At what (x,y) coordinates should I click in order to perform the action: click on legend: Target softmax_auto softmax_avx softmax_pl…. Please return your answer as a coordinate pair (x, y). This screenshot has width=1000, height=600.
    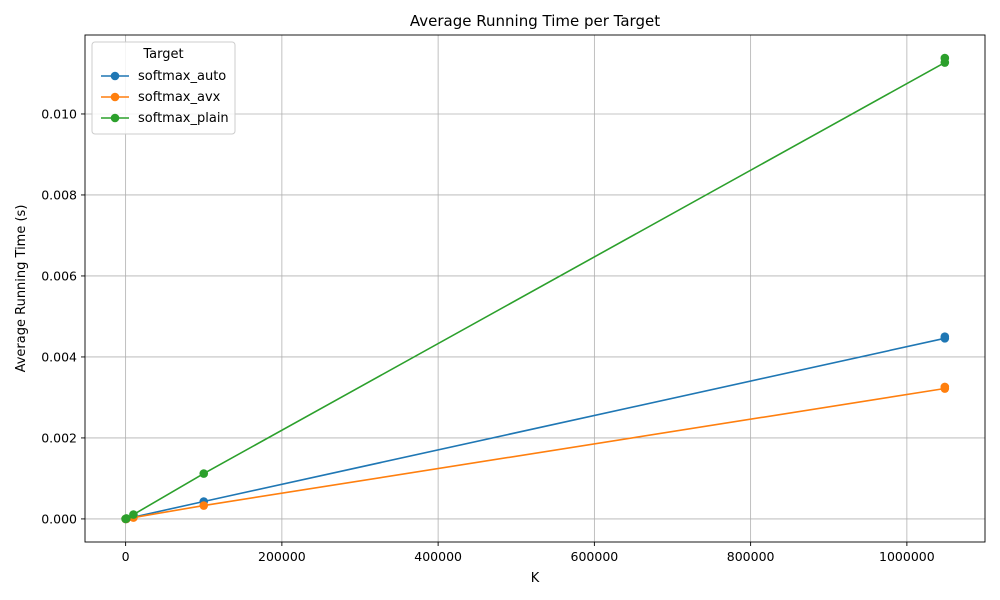
    Looking at the image, I should click on (163, 88).